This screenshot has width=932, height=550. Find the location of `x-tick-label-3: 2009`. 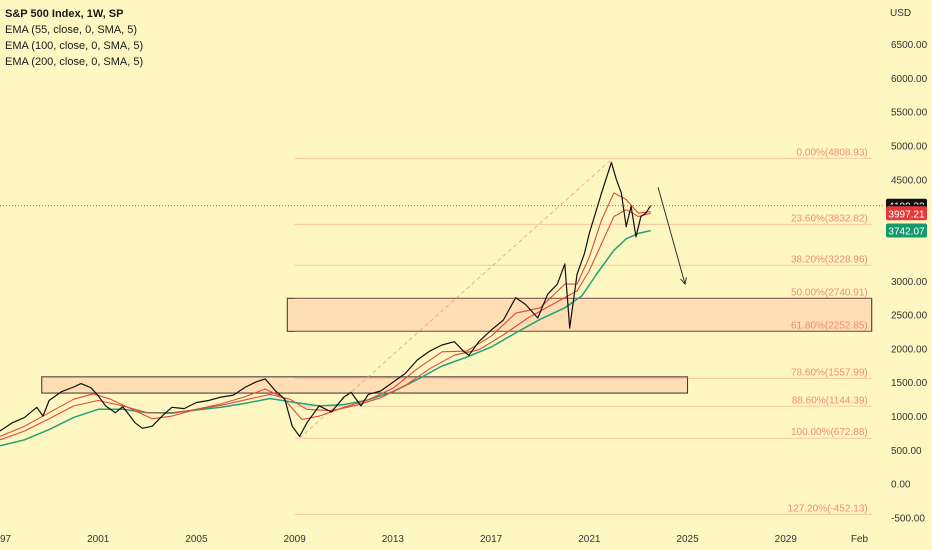

x-tick-label-3: 2009 is located at coordinates (295, 539).